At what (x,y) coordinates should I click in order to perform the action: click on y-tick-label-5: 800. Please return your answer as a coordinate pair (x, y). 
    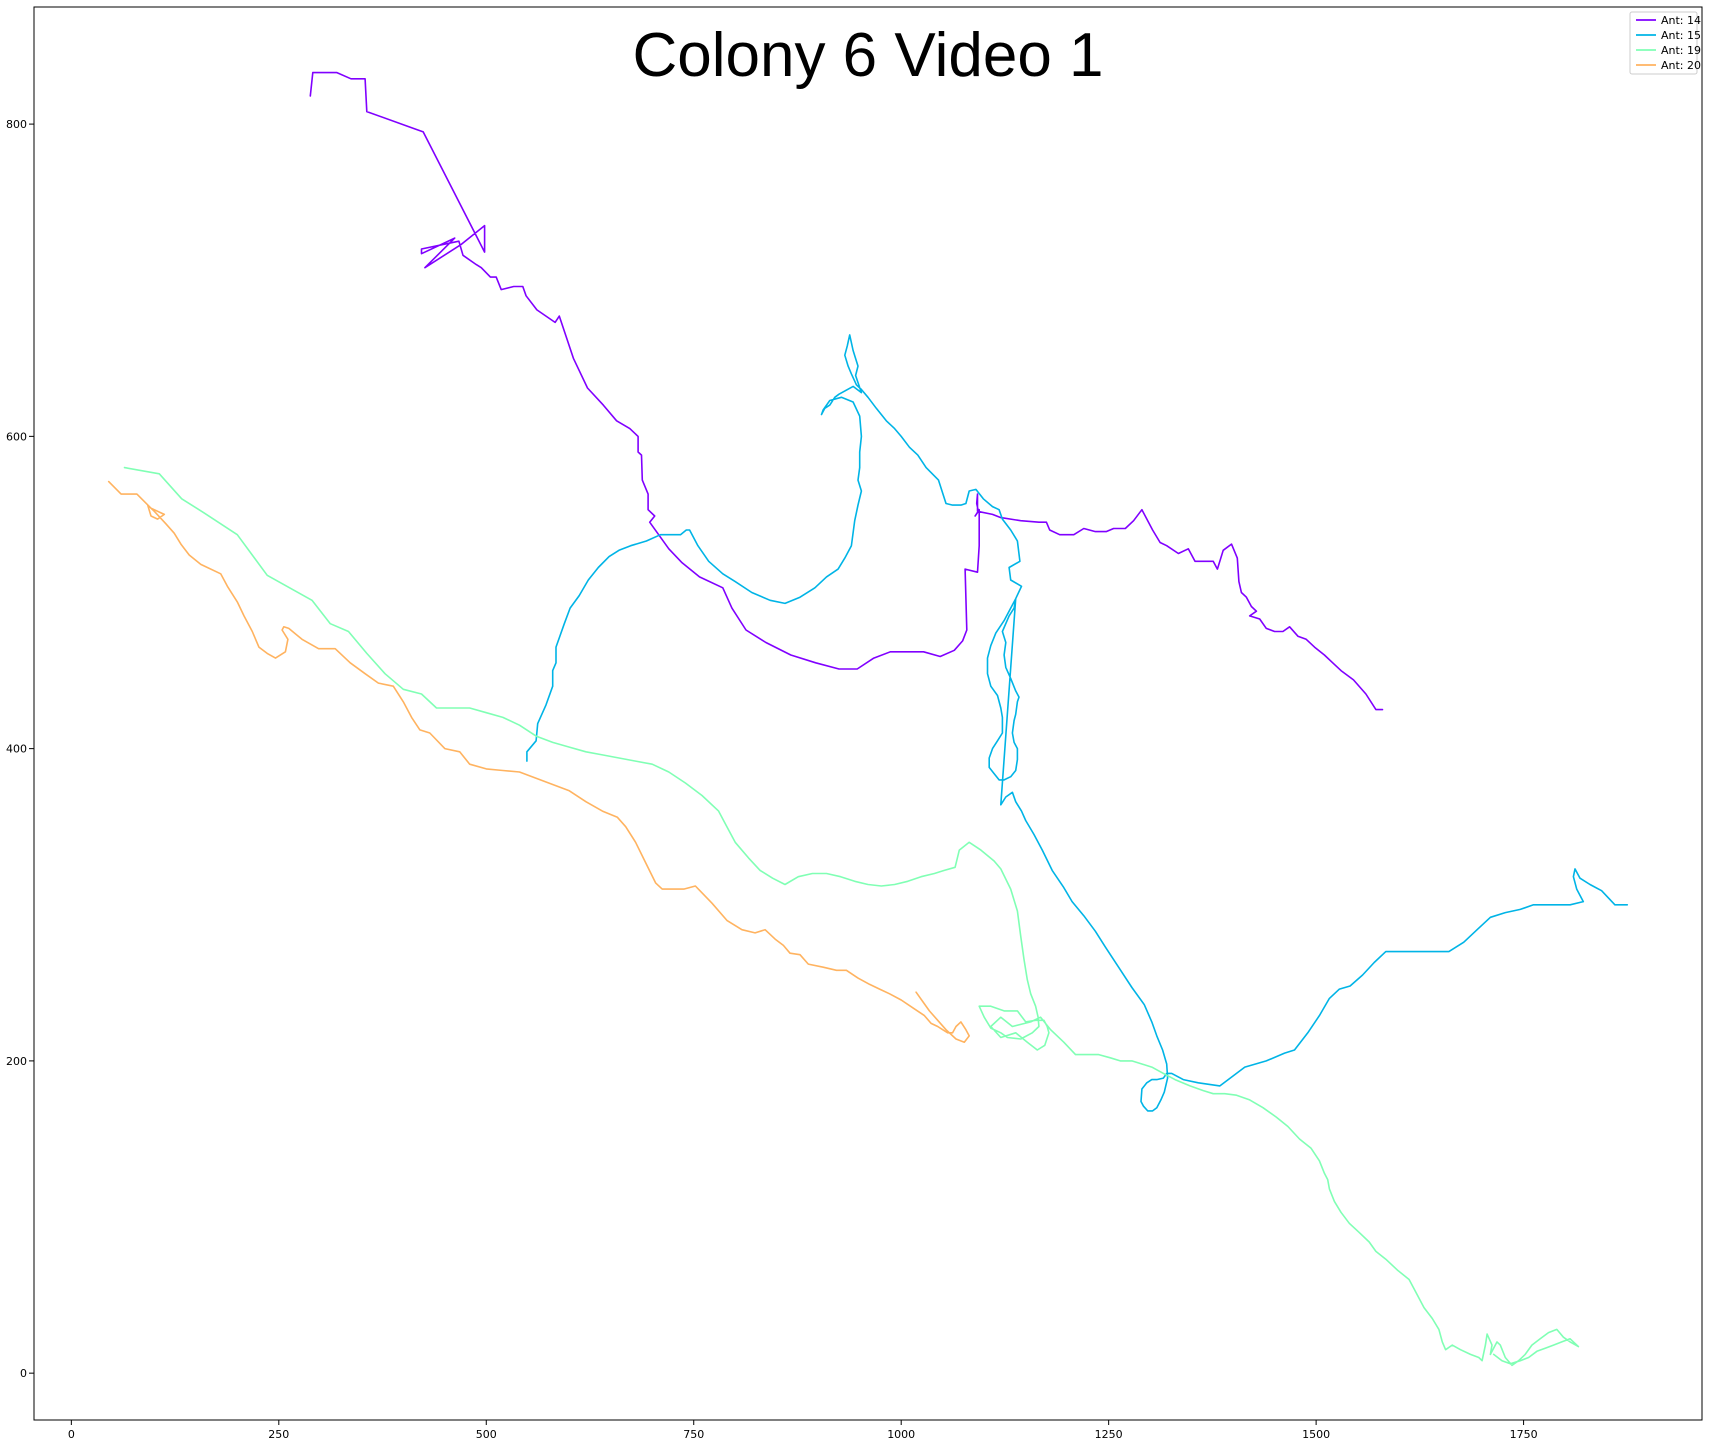
    Looking at the image, I should click on (16, 124).